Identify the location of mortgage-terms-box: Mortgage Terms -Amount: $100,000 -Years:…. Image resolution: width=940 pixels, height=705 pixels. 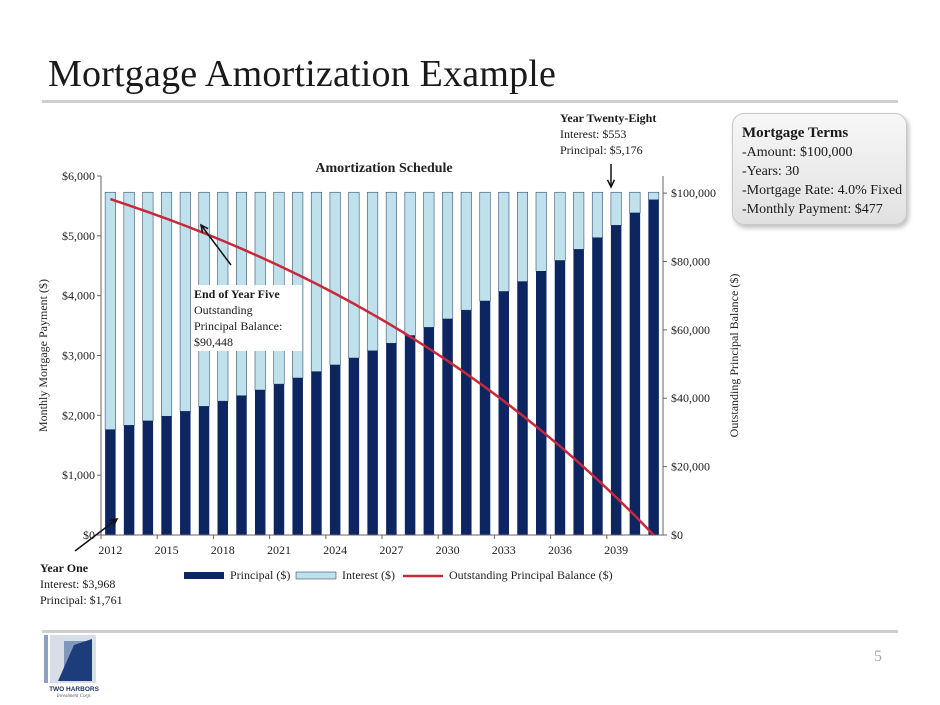
(819, 169).